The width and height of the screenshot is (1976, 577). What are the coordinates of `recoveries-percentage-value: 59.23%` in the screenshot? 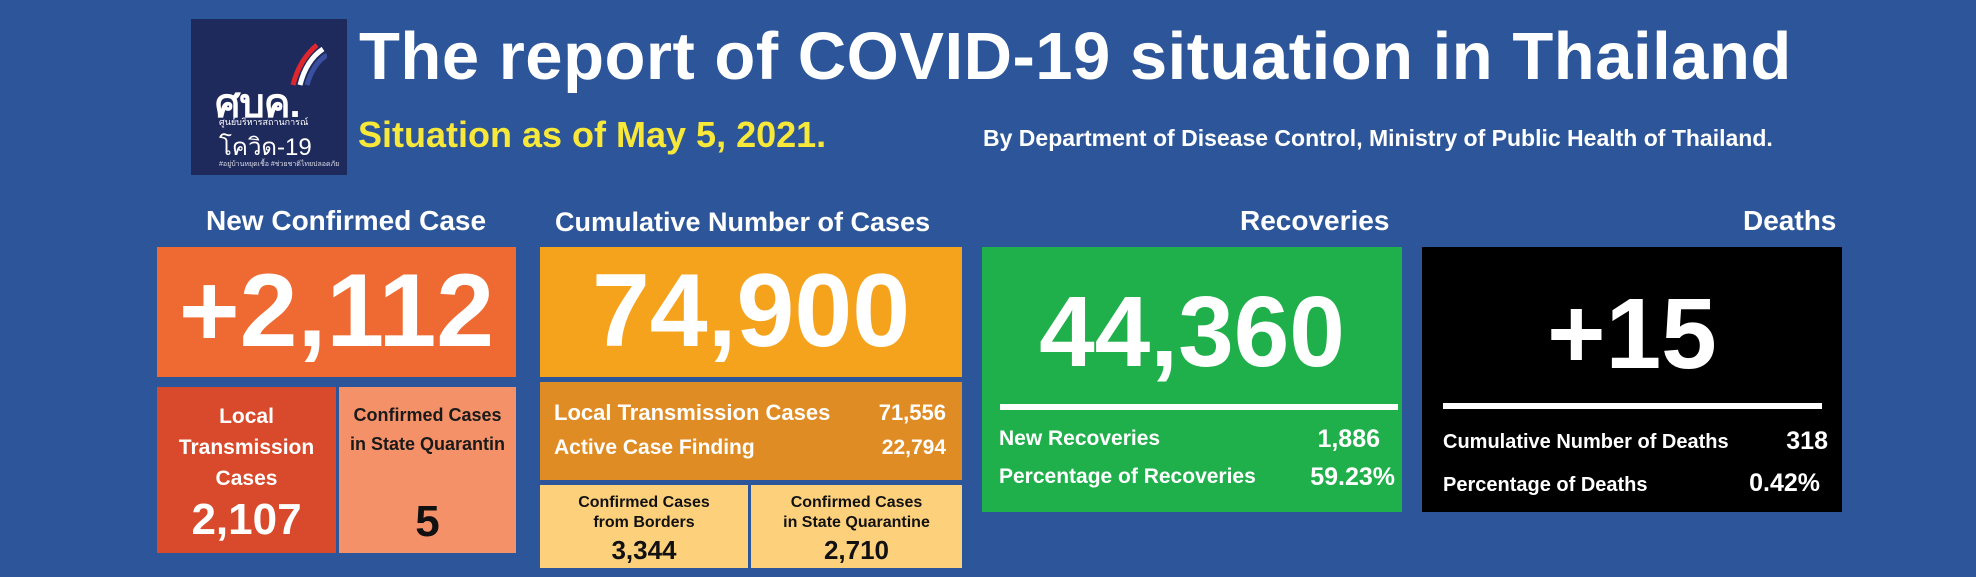 It's located at (1352, 477).